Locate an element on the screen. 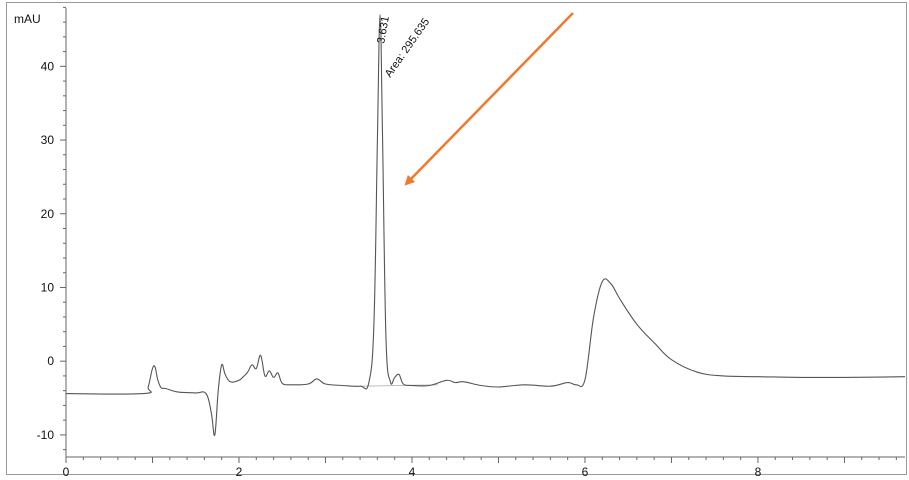 The height and width of the screenshot is (480, 909). y-axis-label: mAU is located at coordinates (27, 19).